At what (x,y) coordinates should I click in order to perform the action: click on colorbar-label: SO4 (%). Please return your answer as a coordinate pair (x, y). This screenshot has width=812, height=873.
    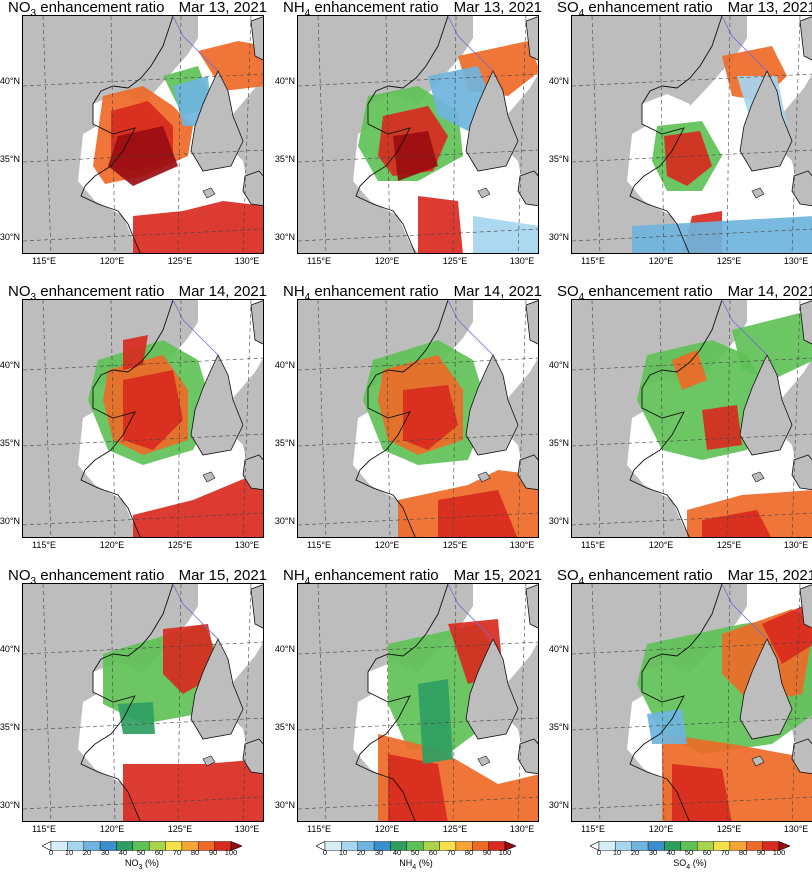
    Looking at the image, I should click on (690, 865).